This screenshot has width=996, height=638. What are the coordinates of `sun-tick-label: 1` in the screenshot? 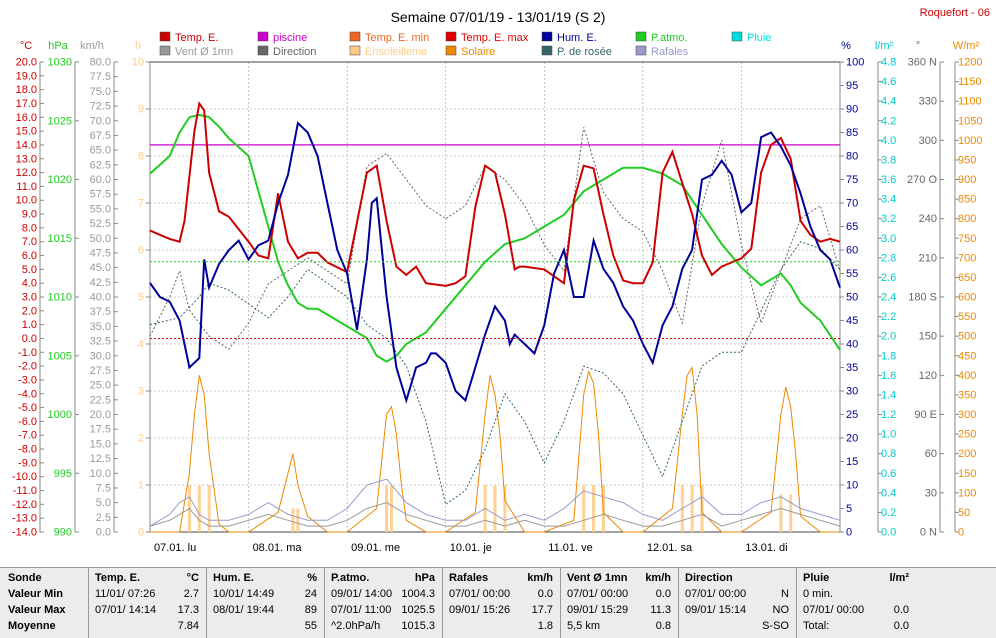 It's located at (141, 486).